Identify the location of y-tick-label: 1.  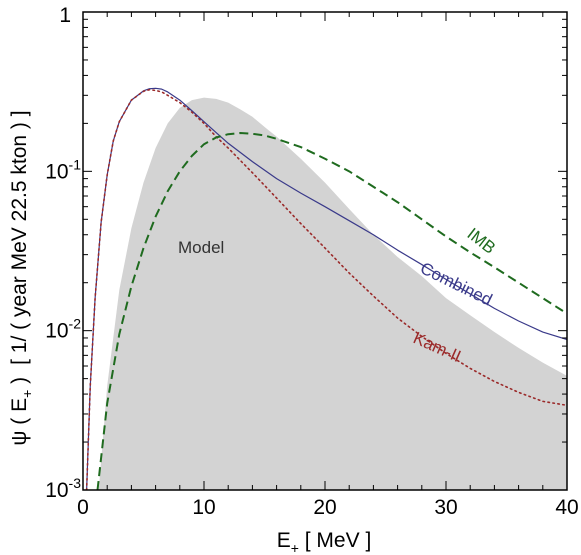
(65, 15).